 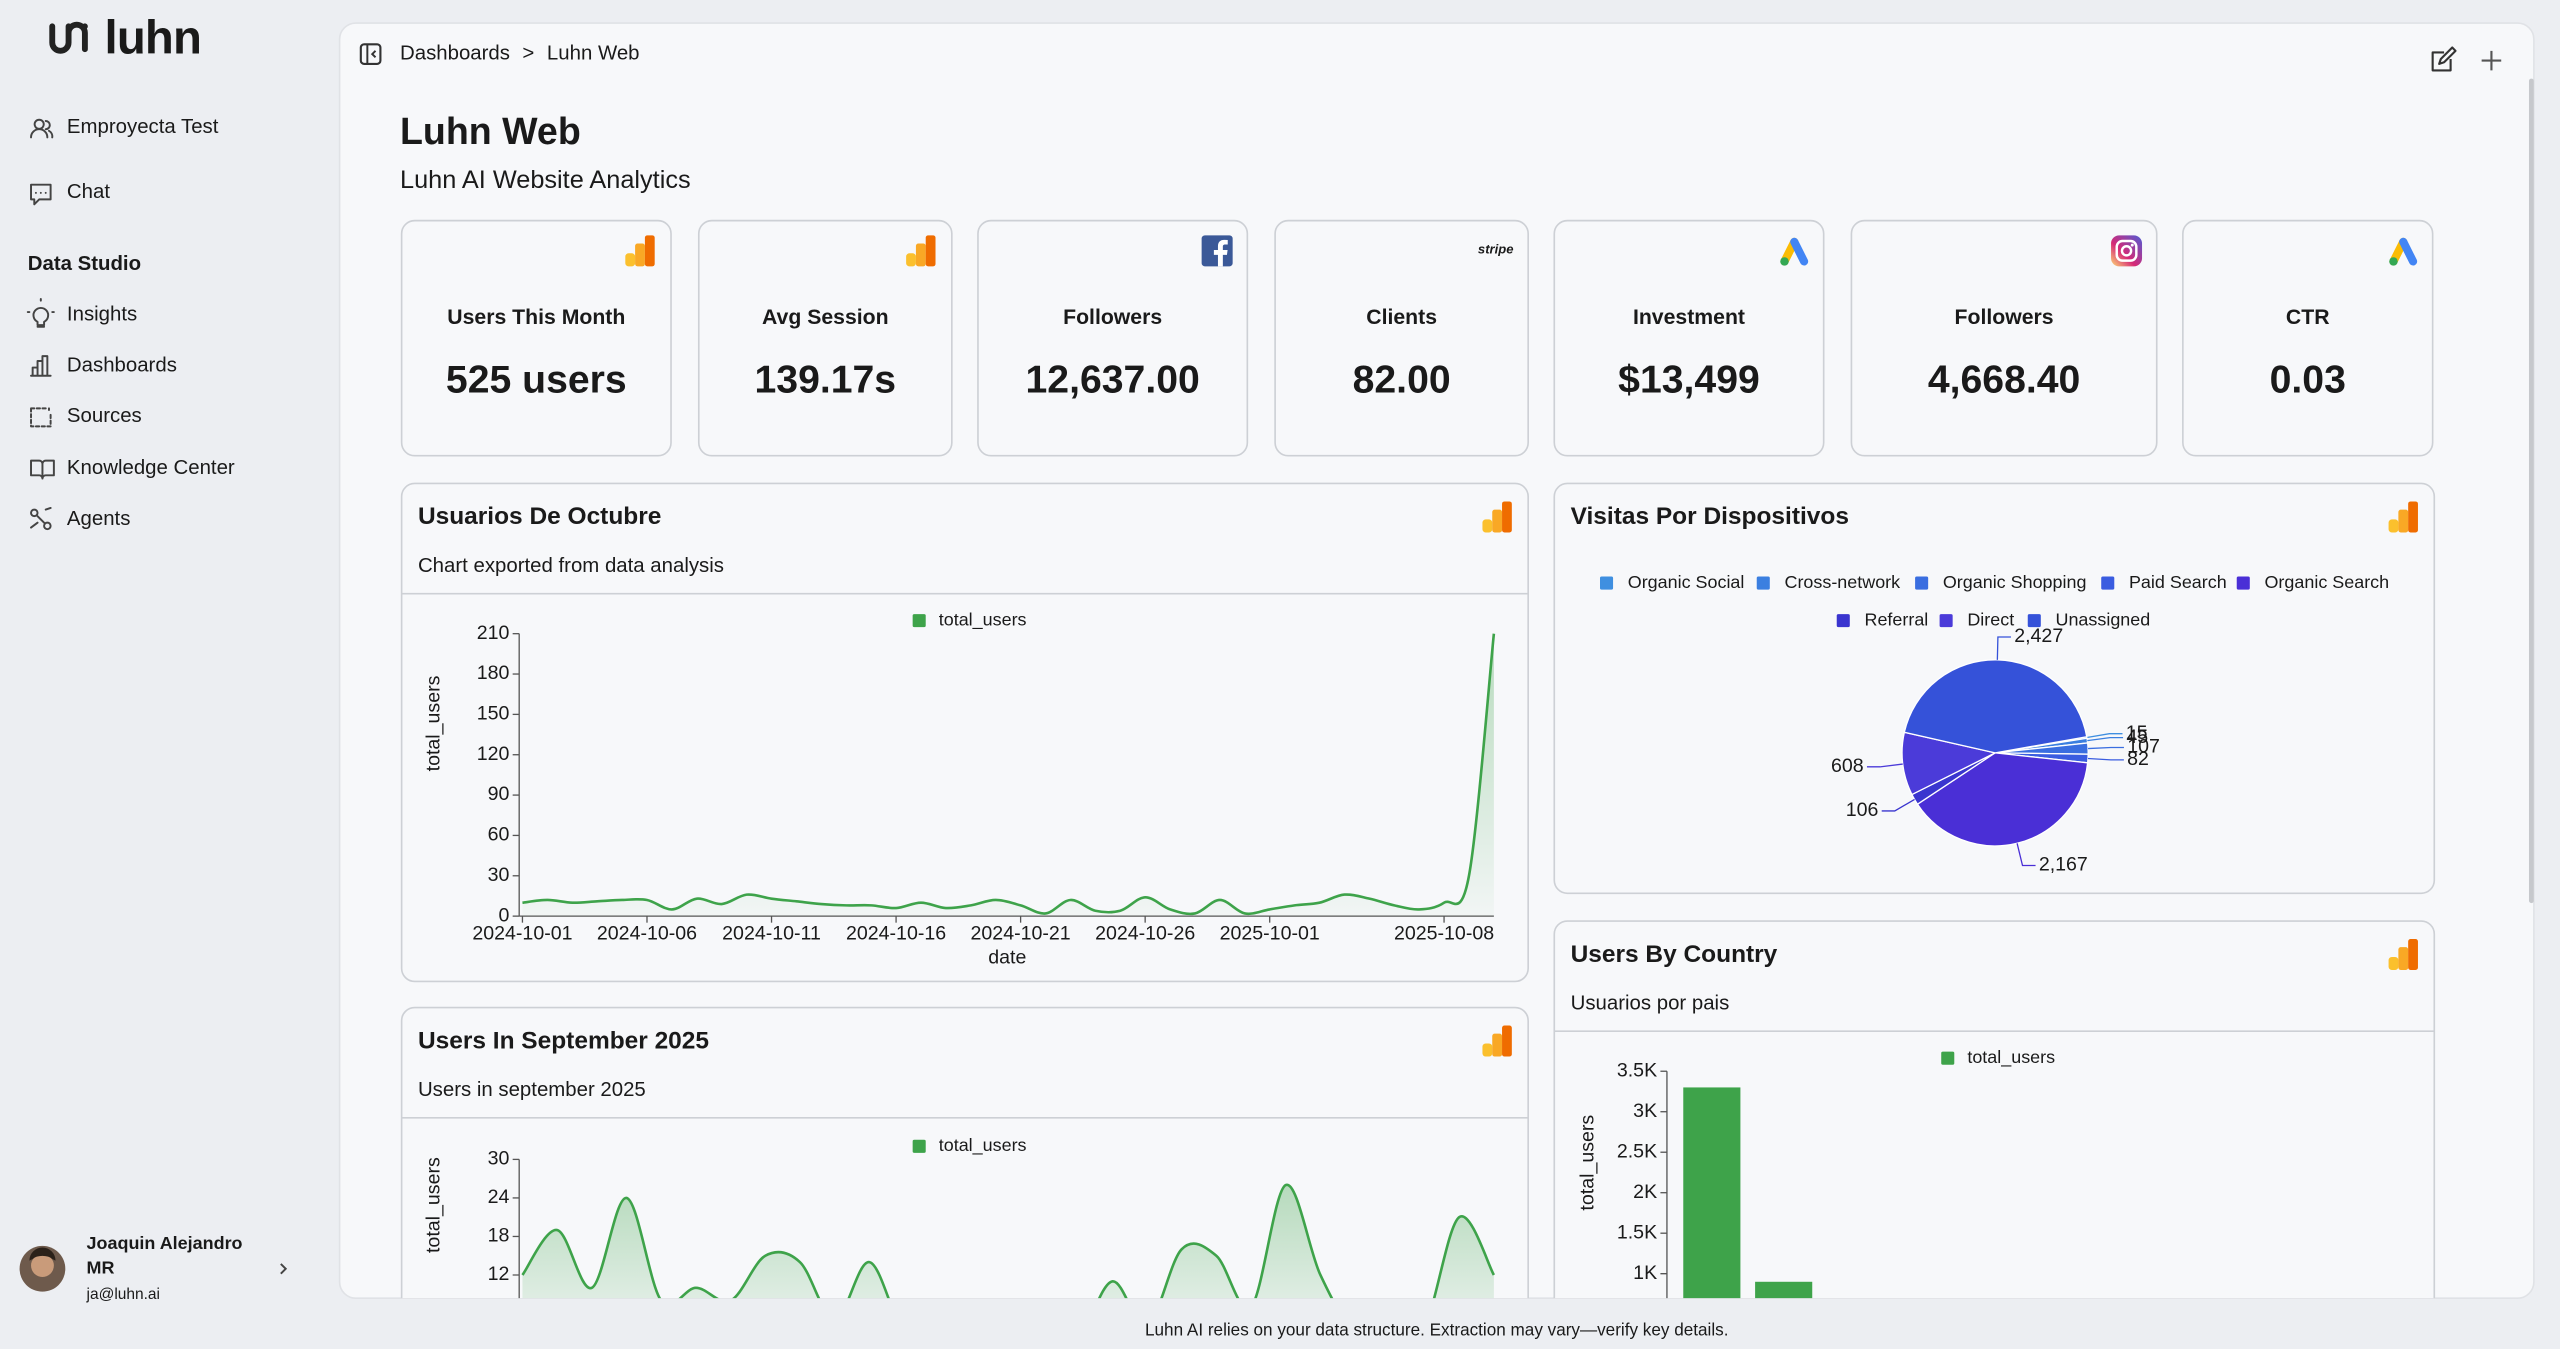 I want to click on add-button, so click(x=2491, y=60).